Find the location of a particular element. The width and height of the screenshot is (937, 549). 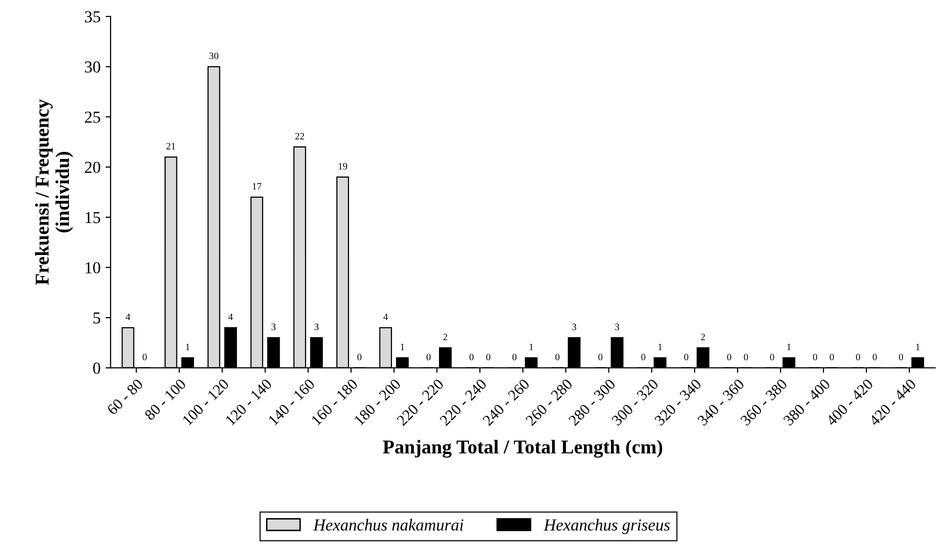

y-tick-label: 25 is located at coordinates (92, 117).